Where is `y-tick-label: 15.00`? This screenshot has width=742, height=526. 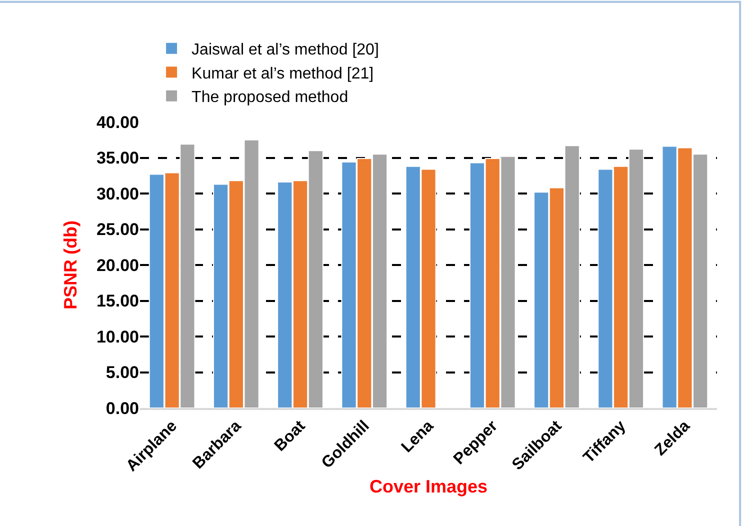 y-tick-label: 15.00 is located at coordinates (117, 301).